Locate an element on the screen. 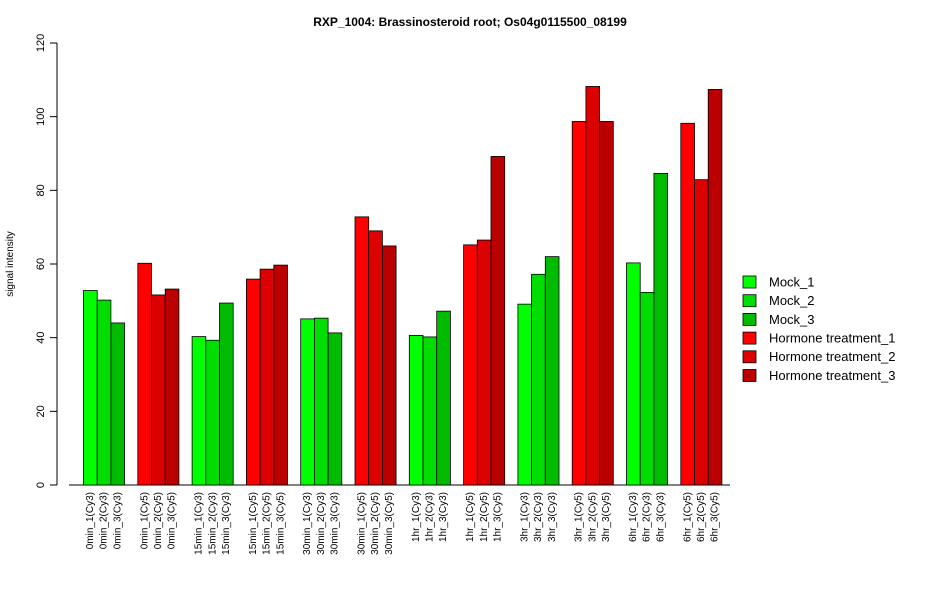 This screenshot has height=600, width=950. x-tick-label: 6hr_2(Cy3) is located at coordinates (647, 517).